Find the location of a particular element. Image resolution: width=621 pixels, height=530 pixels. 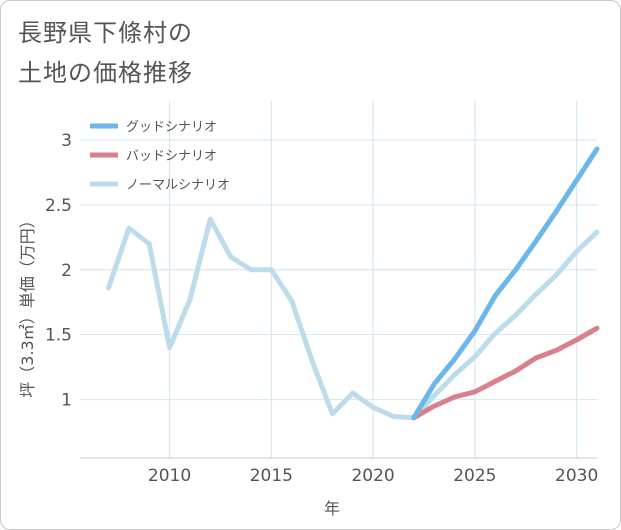

y-axis-label: 坪（3.3㎡）単価（万円） is located at coordinates (27, 304).